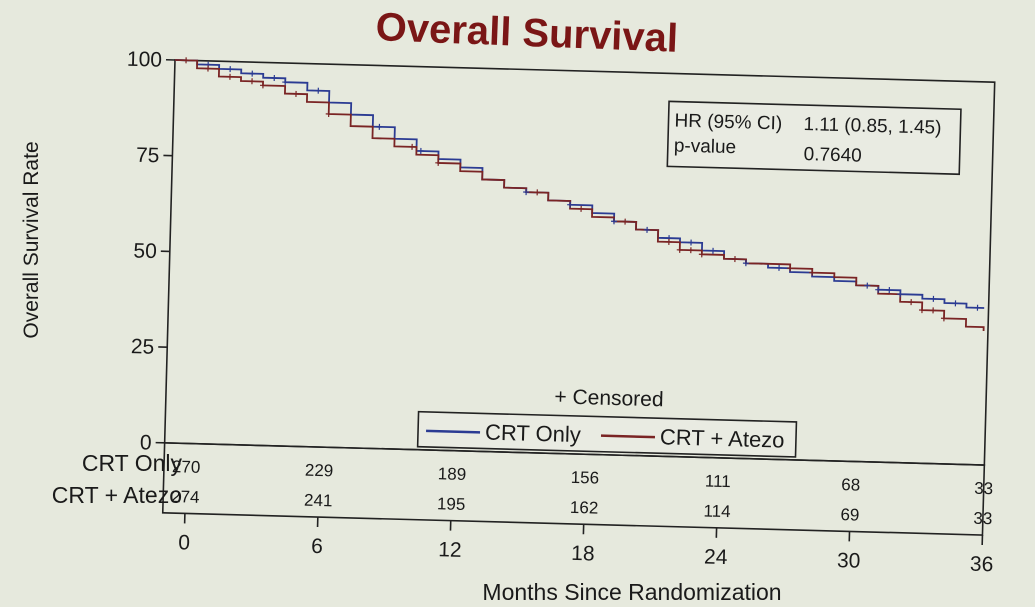 The width and height of the screenshot is (1035, 607). Describe the element at coordinates (982, 565) in the screenshot. I see `x-tick-label-36: 36` at that location.